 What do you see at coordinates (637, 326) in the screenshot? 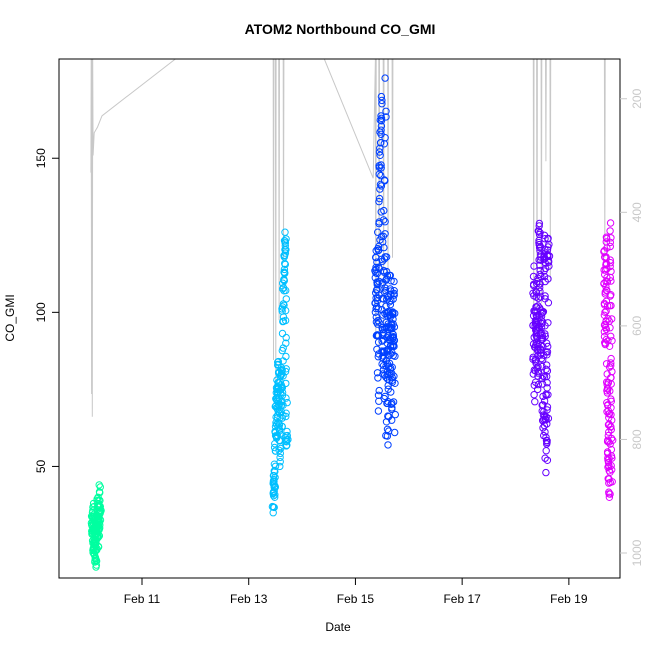
I see `y2-tick-label: 600` at bounding box center [637, 326].